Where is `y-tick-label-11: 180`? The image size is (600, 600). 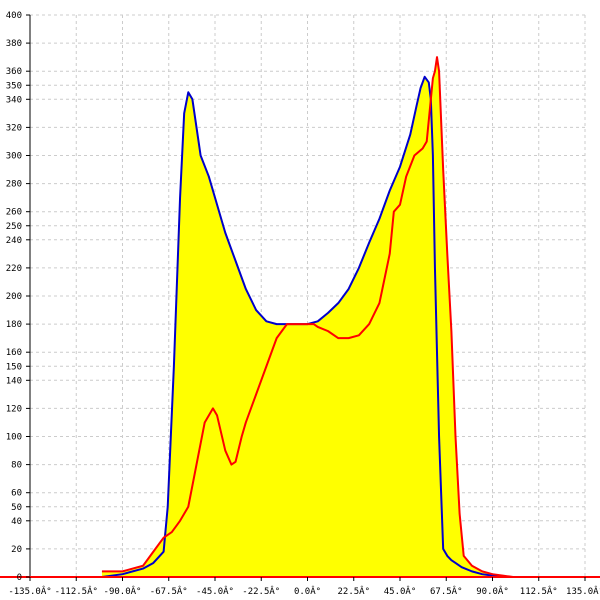 y-tick-label-11: 180 is located at coordinates (14, 325).